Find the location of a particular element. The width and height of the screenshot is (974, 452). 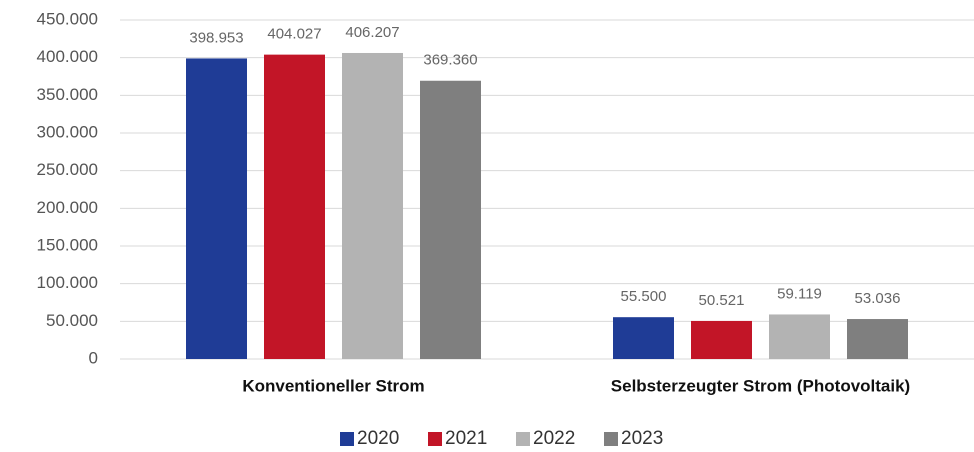

data-label: 398.953 is located at coordinates (216, 37).